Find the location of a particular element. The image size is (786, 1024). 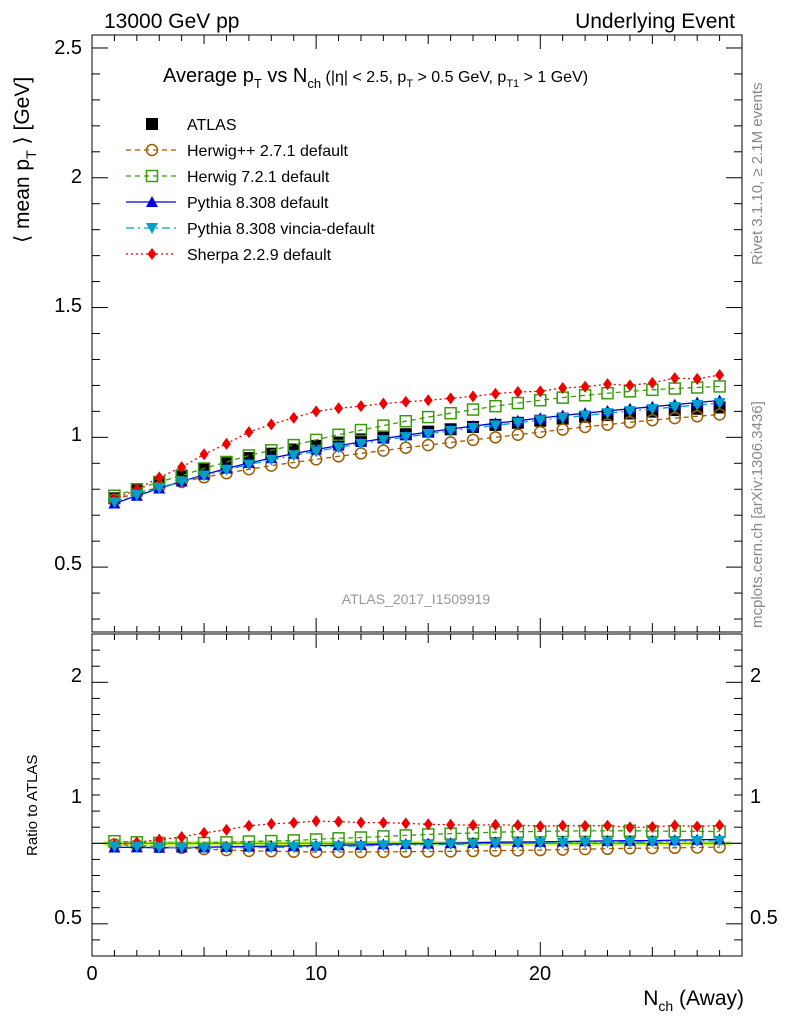

main-ytick-label: 1.5 is located at coordinates (68, 306).